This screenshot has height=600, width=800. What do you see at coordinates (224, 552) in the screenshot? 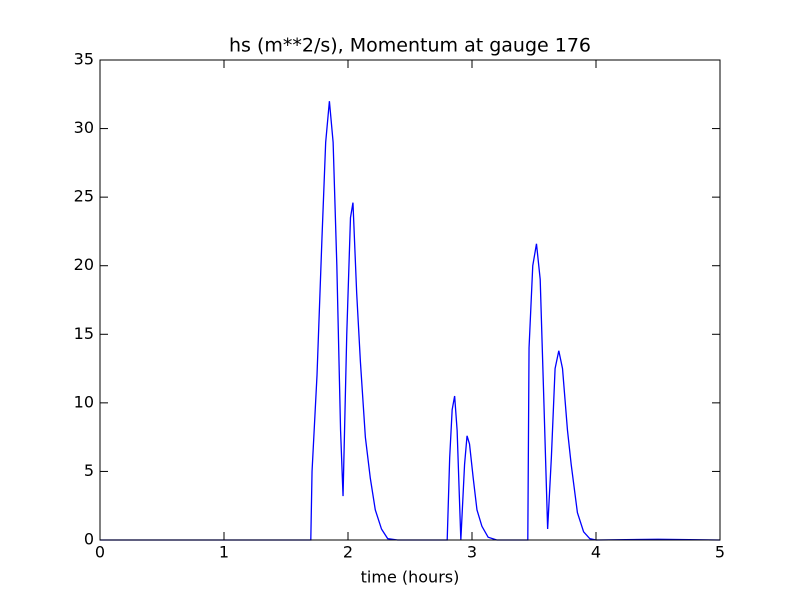
I see `x-tick-label: 1` at bounding box center [224, 552].